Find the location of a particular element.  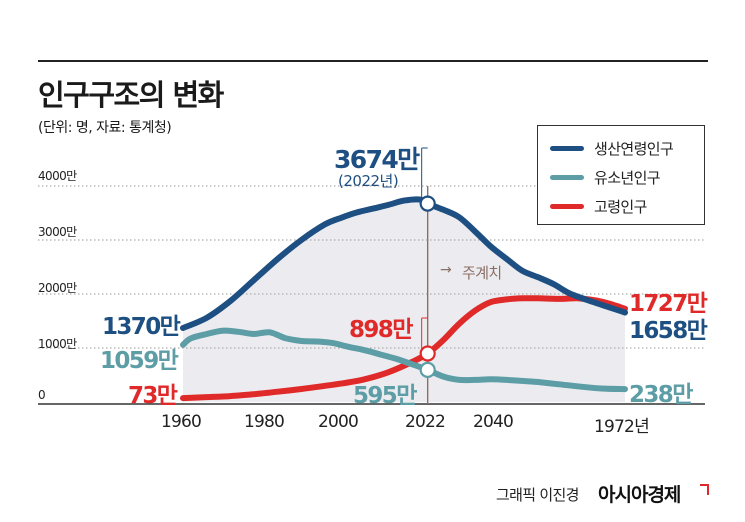

legend-item: 유소년인구 is located at coordinates (605, 177).